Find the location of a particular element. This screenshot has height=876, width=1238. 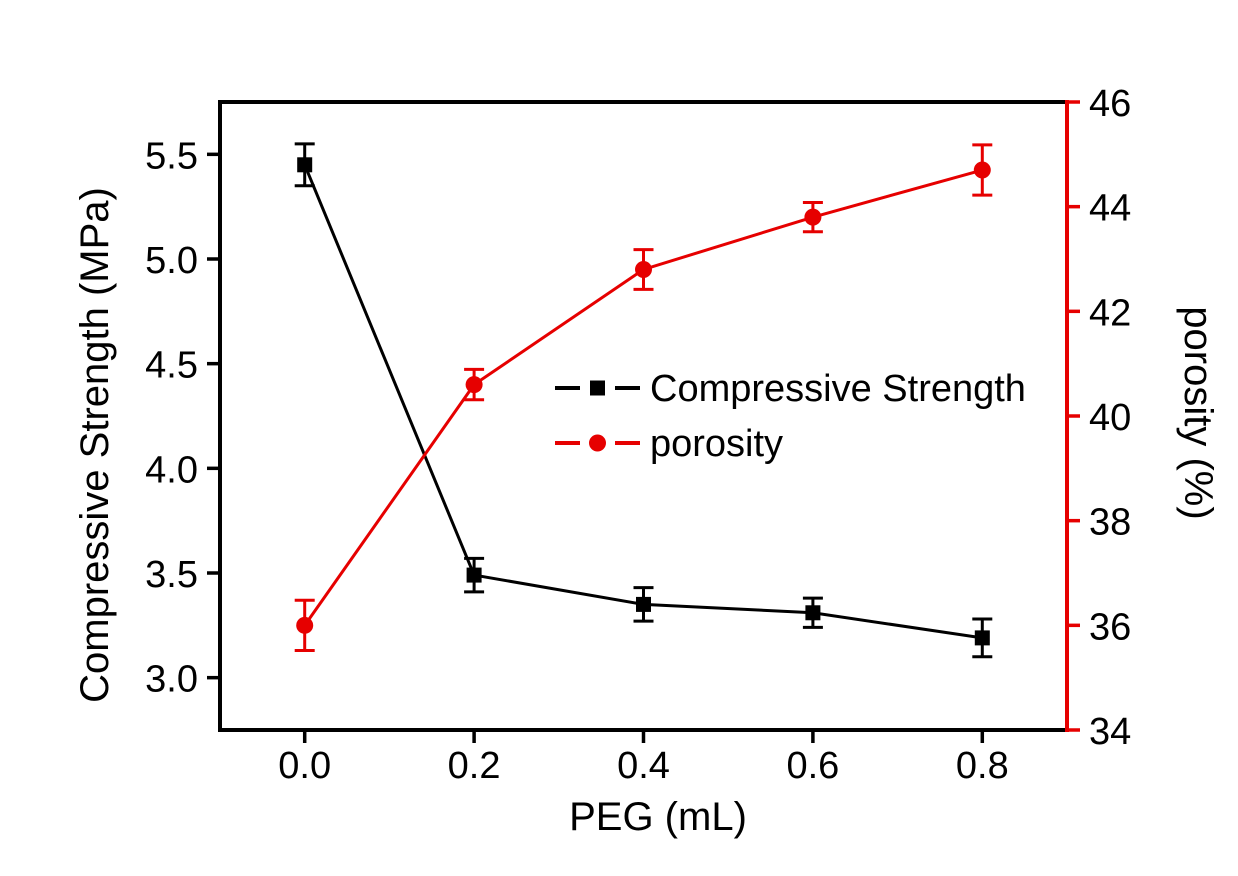

y-right-tick-label: 42 is located at coordinates (1110, 313).